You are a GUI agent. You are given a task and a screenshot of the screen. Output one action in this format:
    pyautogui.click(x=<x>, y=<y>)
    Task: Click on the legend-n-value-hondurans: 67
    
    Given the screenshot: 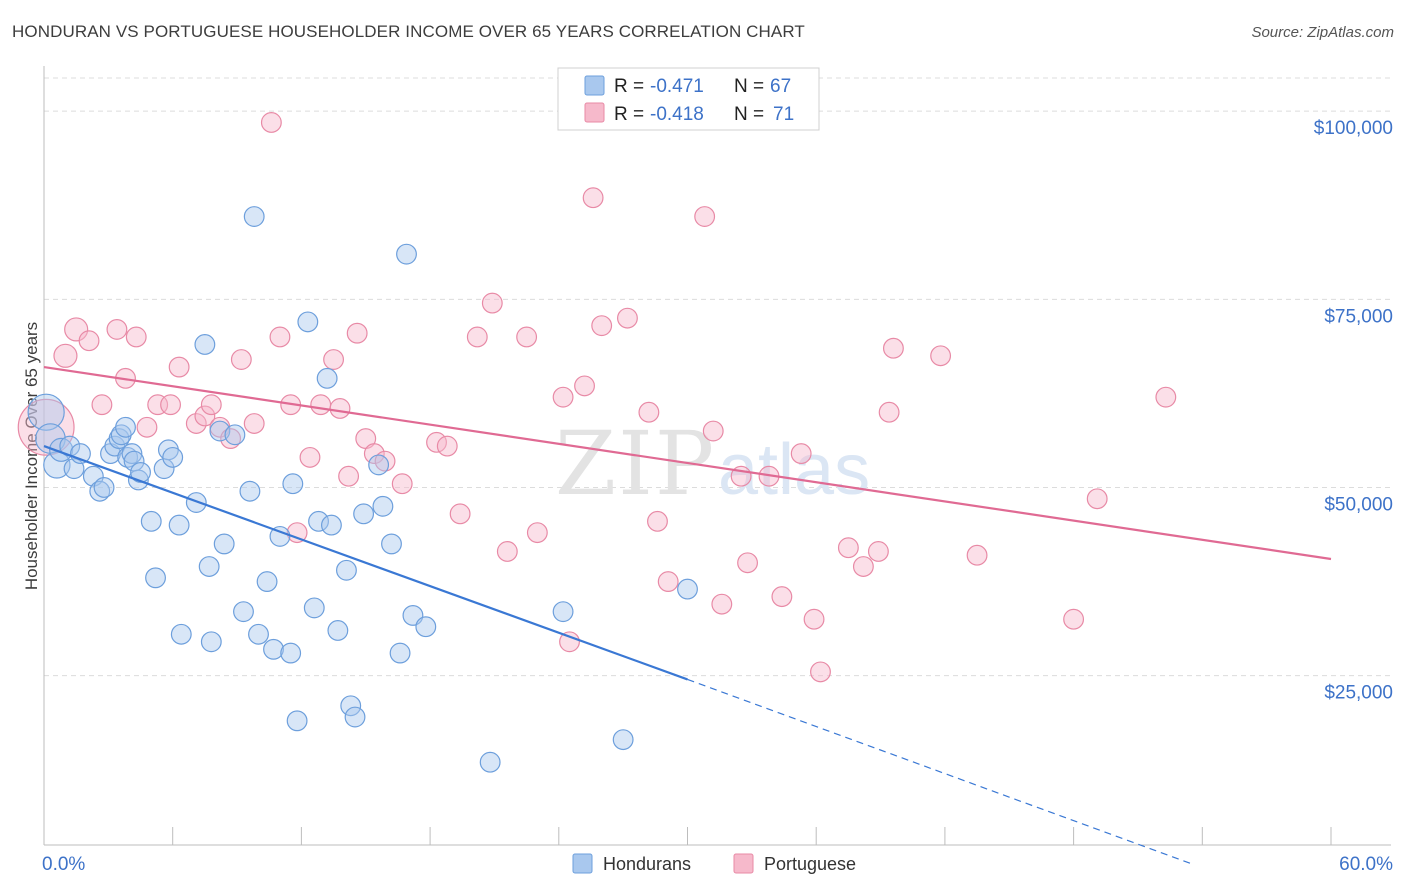 What is the action you would take?
    pyautogui.click(x=780, y=86)
    